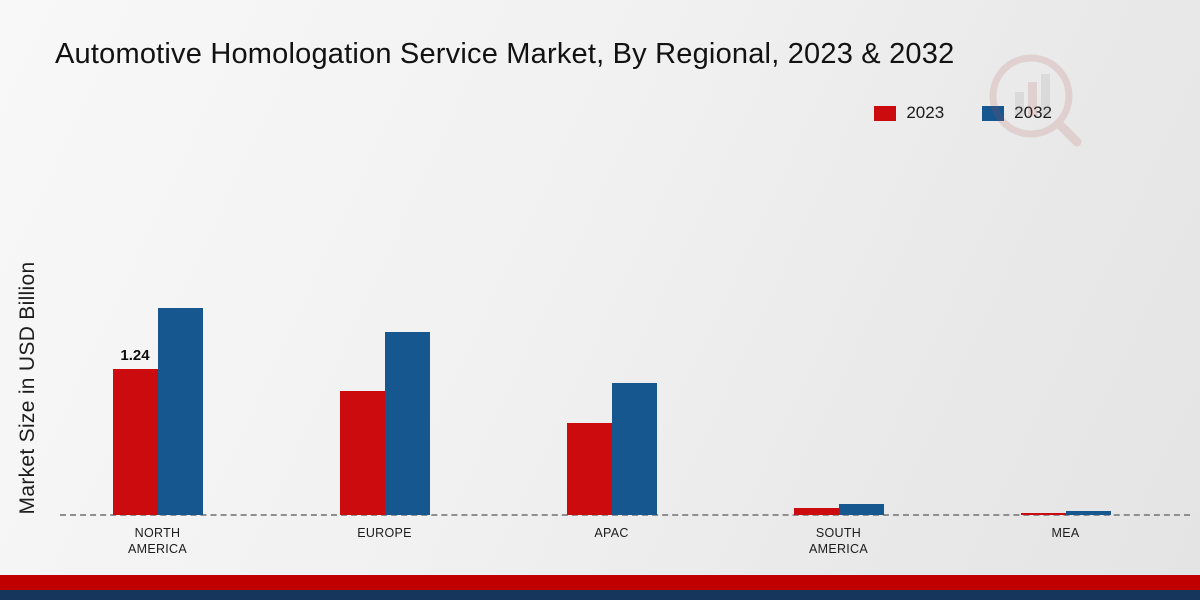 The width and height of the screenshot is (1200, 600). What do you see at coordinates (611, 533) in the screenshot?
I see `x-axis-label-apac: APAC` at bounding box center [611, 533].